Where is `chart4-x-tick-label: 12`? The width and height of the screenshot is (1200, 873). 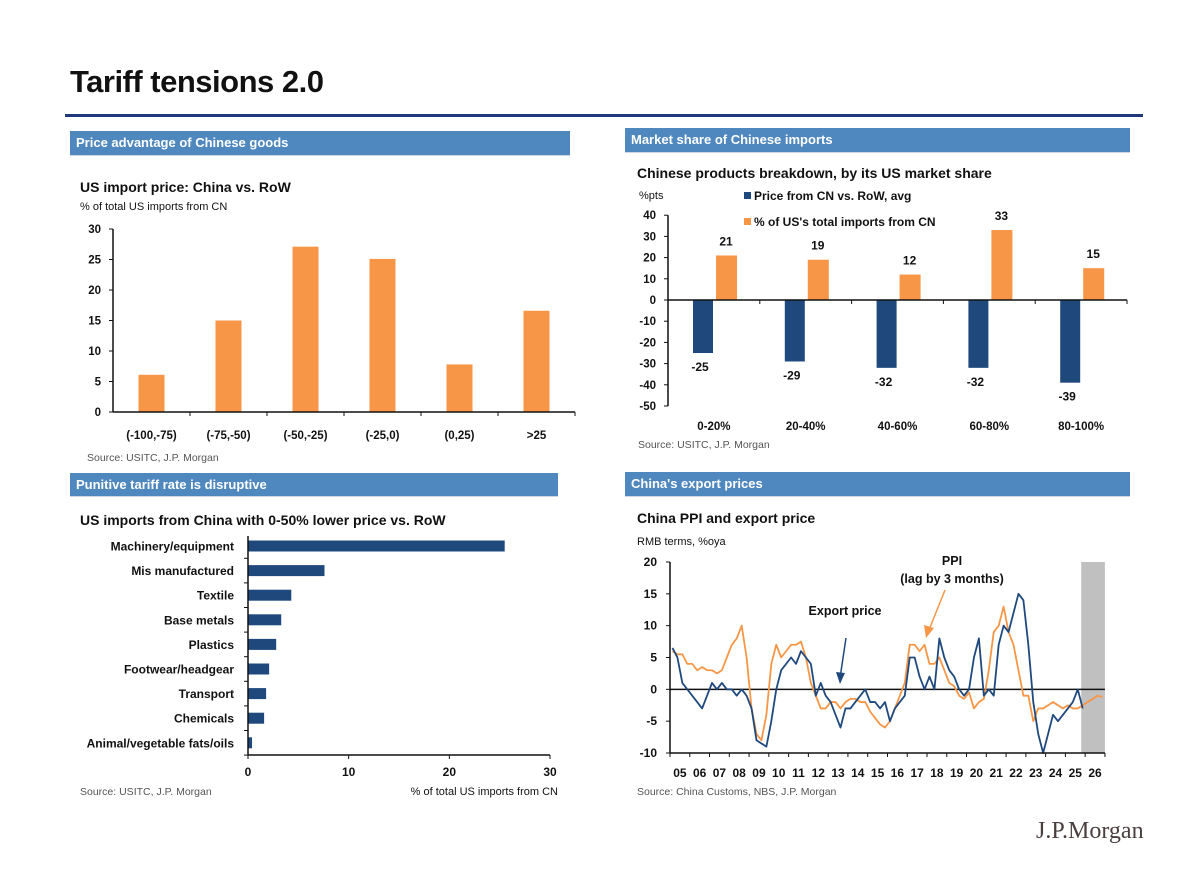 chart4-x-tick-label: 12 is located at coordinates (819, 773).